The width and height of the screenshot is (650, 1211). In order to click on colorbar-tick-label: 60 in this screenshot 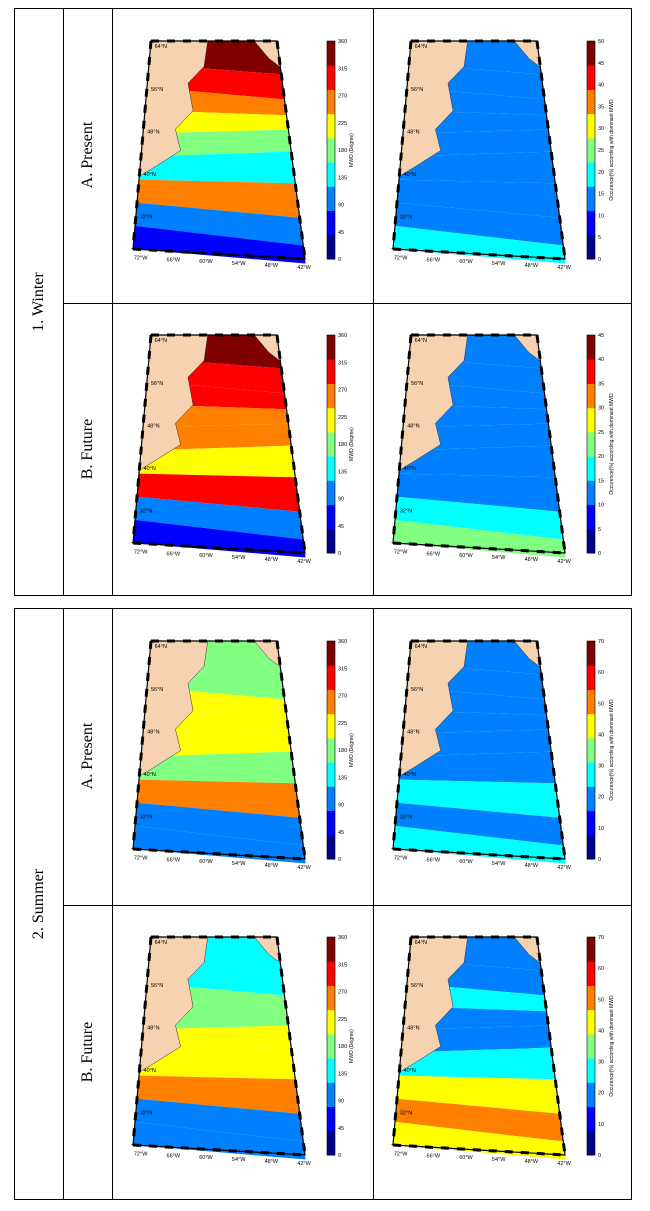, I will do `click(601, 673)`.